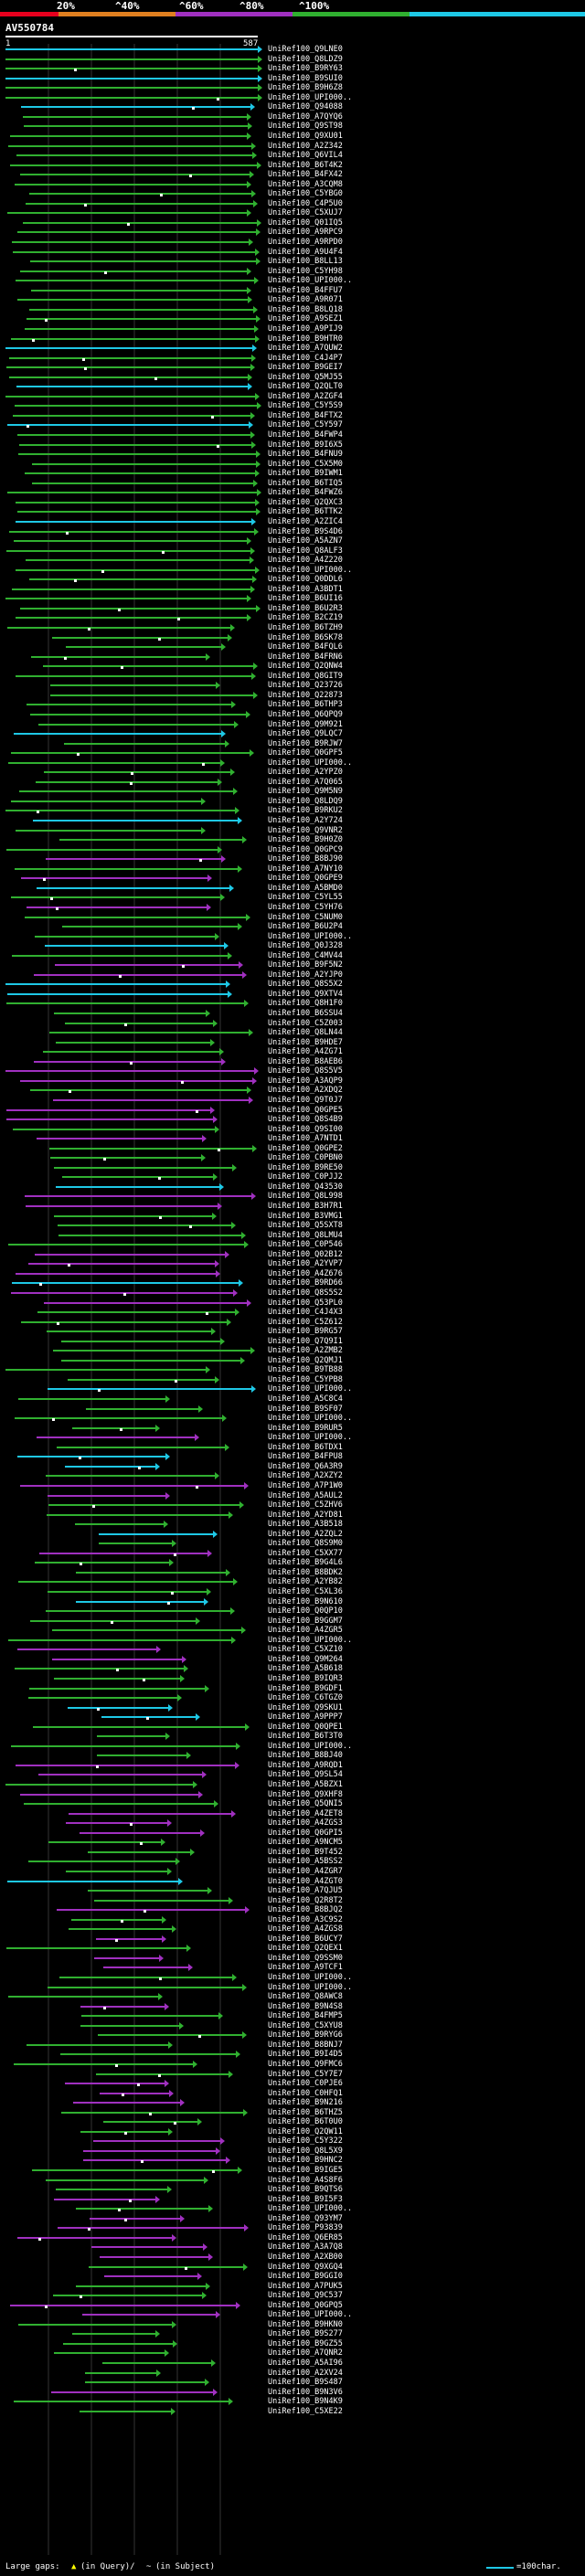 This screenshot has height=2576, width=585. What do you see at coordinates (305, 2392) in the screenshot?
I see `hit-label-link: UniRef100_B9N3V6` at bounding box center [305, 2392].